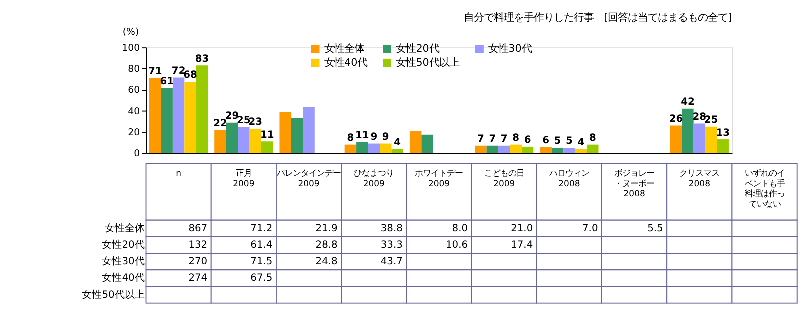  What do you see at coordinates (598, 18) in the screenshot?
I see `chart-title: 自分で料理を手作りした行事 [回答は当てはまるもの全て]` at bounding box center [598, 18].